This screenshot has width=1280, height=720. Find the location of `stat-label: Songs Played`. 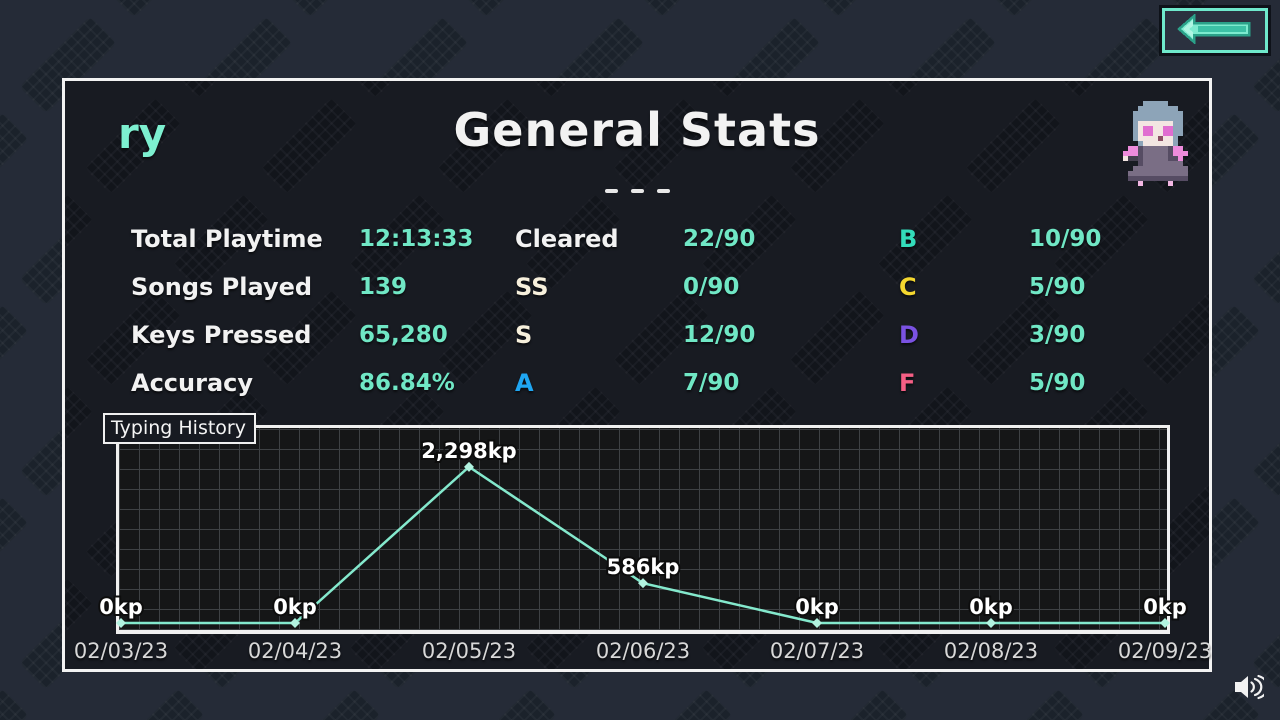

stat-label: Songs Played is located at coordinates (222, 287).